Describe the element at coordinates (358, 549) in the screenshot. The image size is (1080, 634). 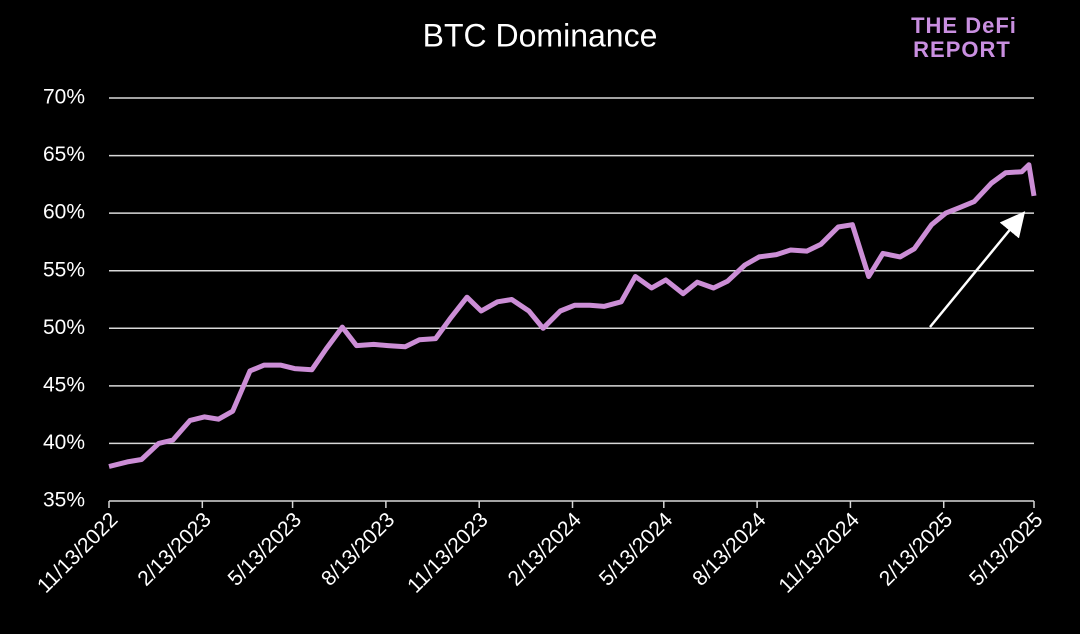
I see `x-tick-label: 8/13/2023` at that location.